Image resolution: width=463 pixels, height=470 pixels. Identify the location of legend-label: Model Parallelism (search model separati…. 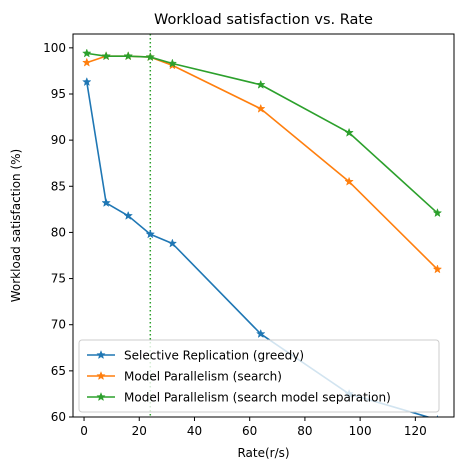
(257, 398).